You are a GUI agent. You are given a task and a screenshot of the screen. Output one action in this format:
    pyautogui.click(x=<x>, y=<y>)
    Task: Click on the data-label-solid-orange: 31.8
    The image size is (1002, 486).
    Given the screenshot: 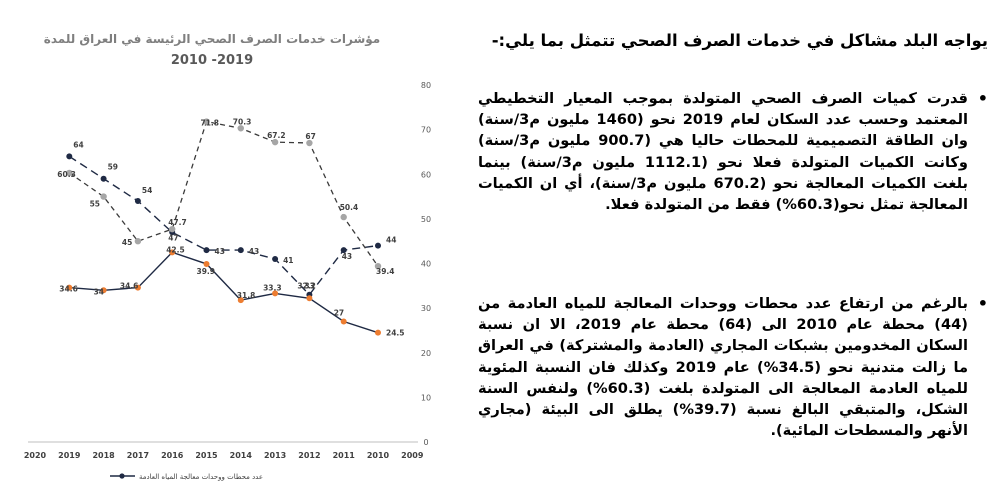 What is the action you would take?
    pyautogui.click(x=246, y=295)
    